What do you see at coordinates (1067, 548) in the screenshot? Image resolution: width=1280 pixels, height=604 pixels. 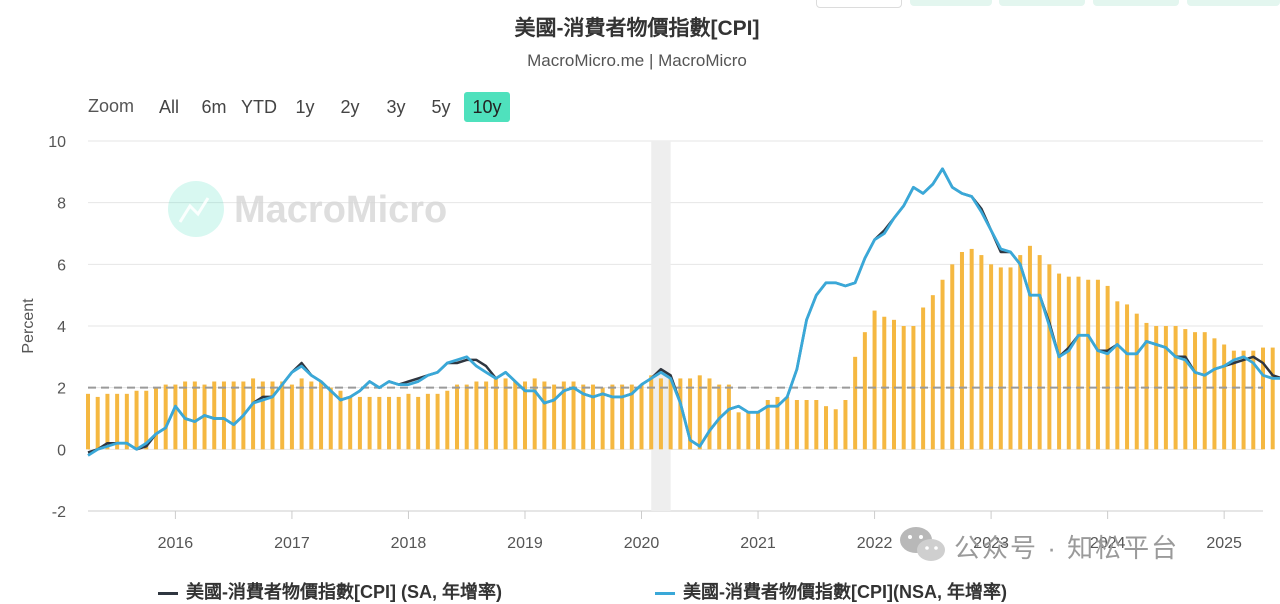 I see `wechat-watermark-text: 公众号 · 知松平台` at bounding box center [1067, 548].